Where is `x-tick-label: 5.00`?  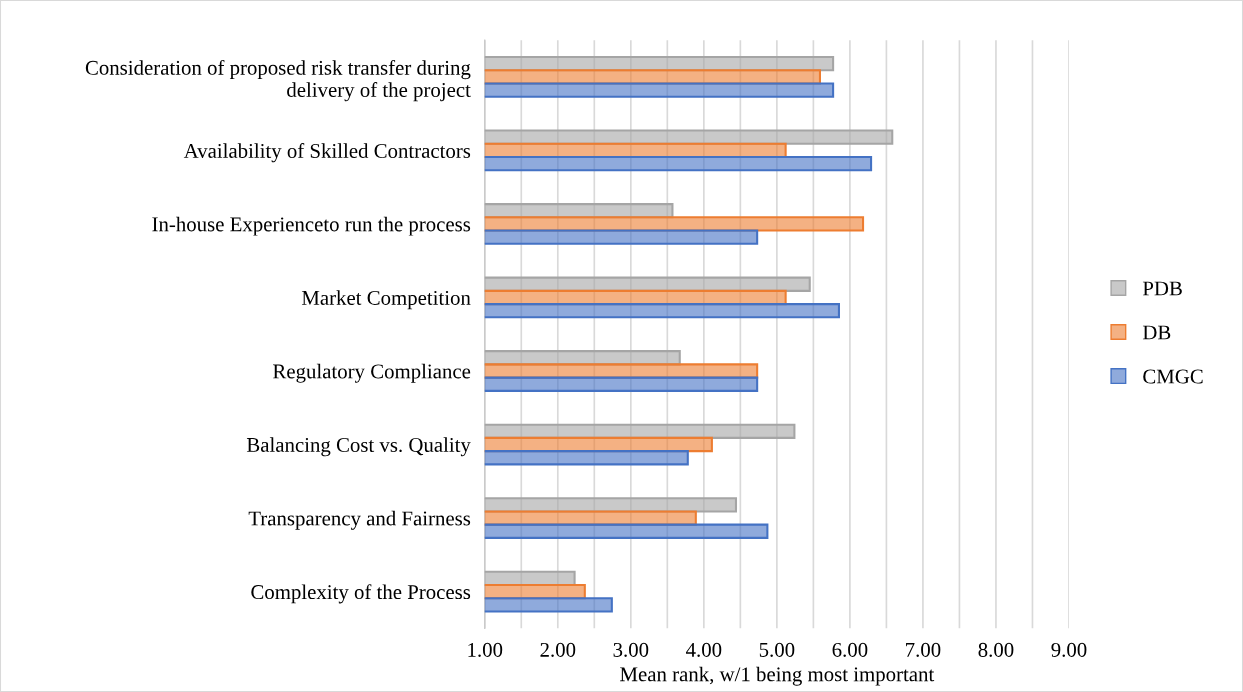
x-tick-label: 5.00 is located at coordinates (777, 649).